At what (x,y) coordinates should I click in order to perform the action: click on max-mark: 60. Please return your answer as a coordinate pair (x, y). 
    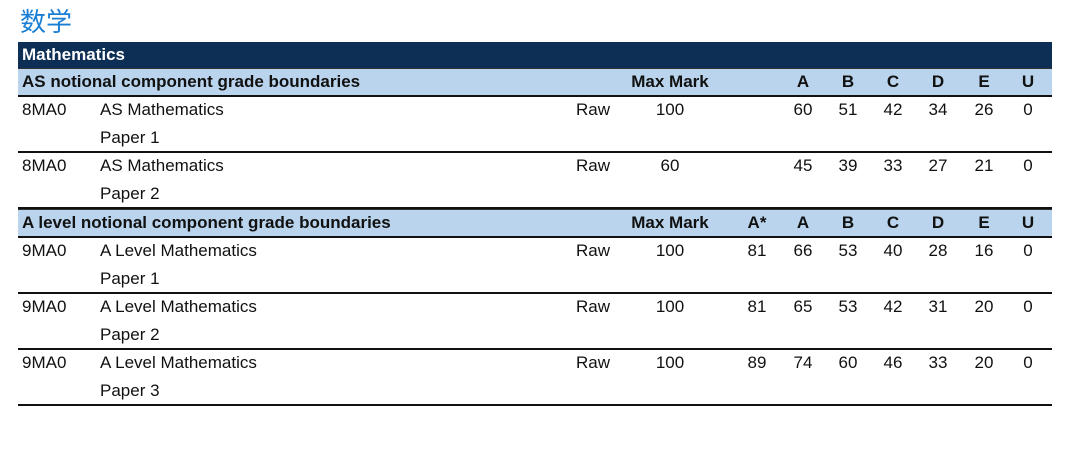
    Looking at the image, I should click on (670, 165).